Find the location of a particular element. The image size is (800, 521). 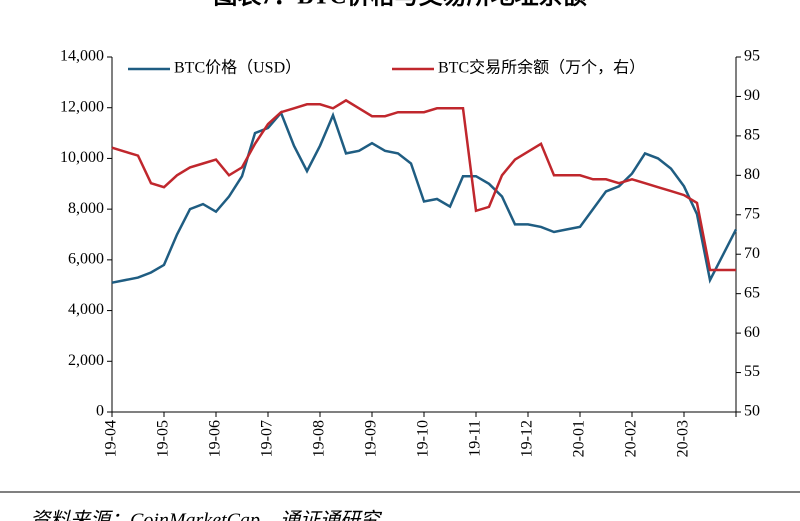

x-tick-label: 19-12 is located at coordinates (527, 438).